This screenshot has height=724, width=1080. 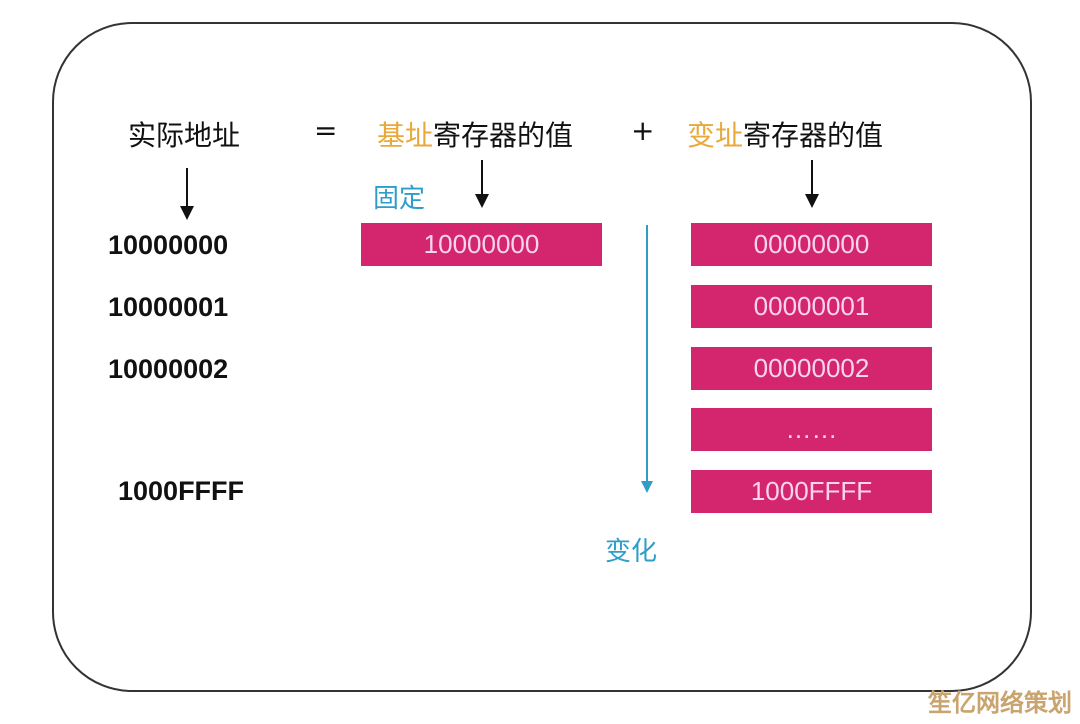 What do you see at coordinates (811, 491) in the screenshot?
I see `index-value-box: 1000FFFF` at bounding box center [811, 491].